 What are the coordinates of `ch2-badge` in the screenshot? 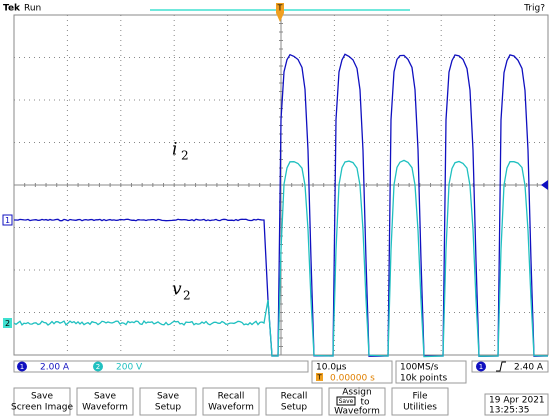 It's located at (98, 366).